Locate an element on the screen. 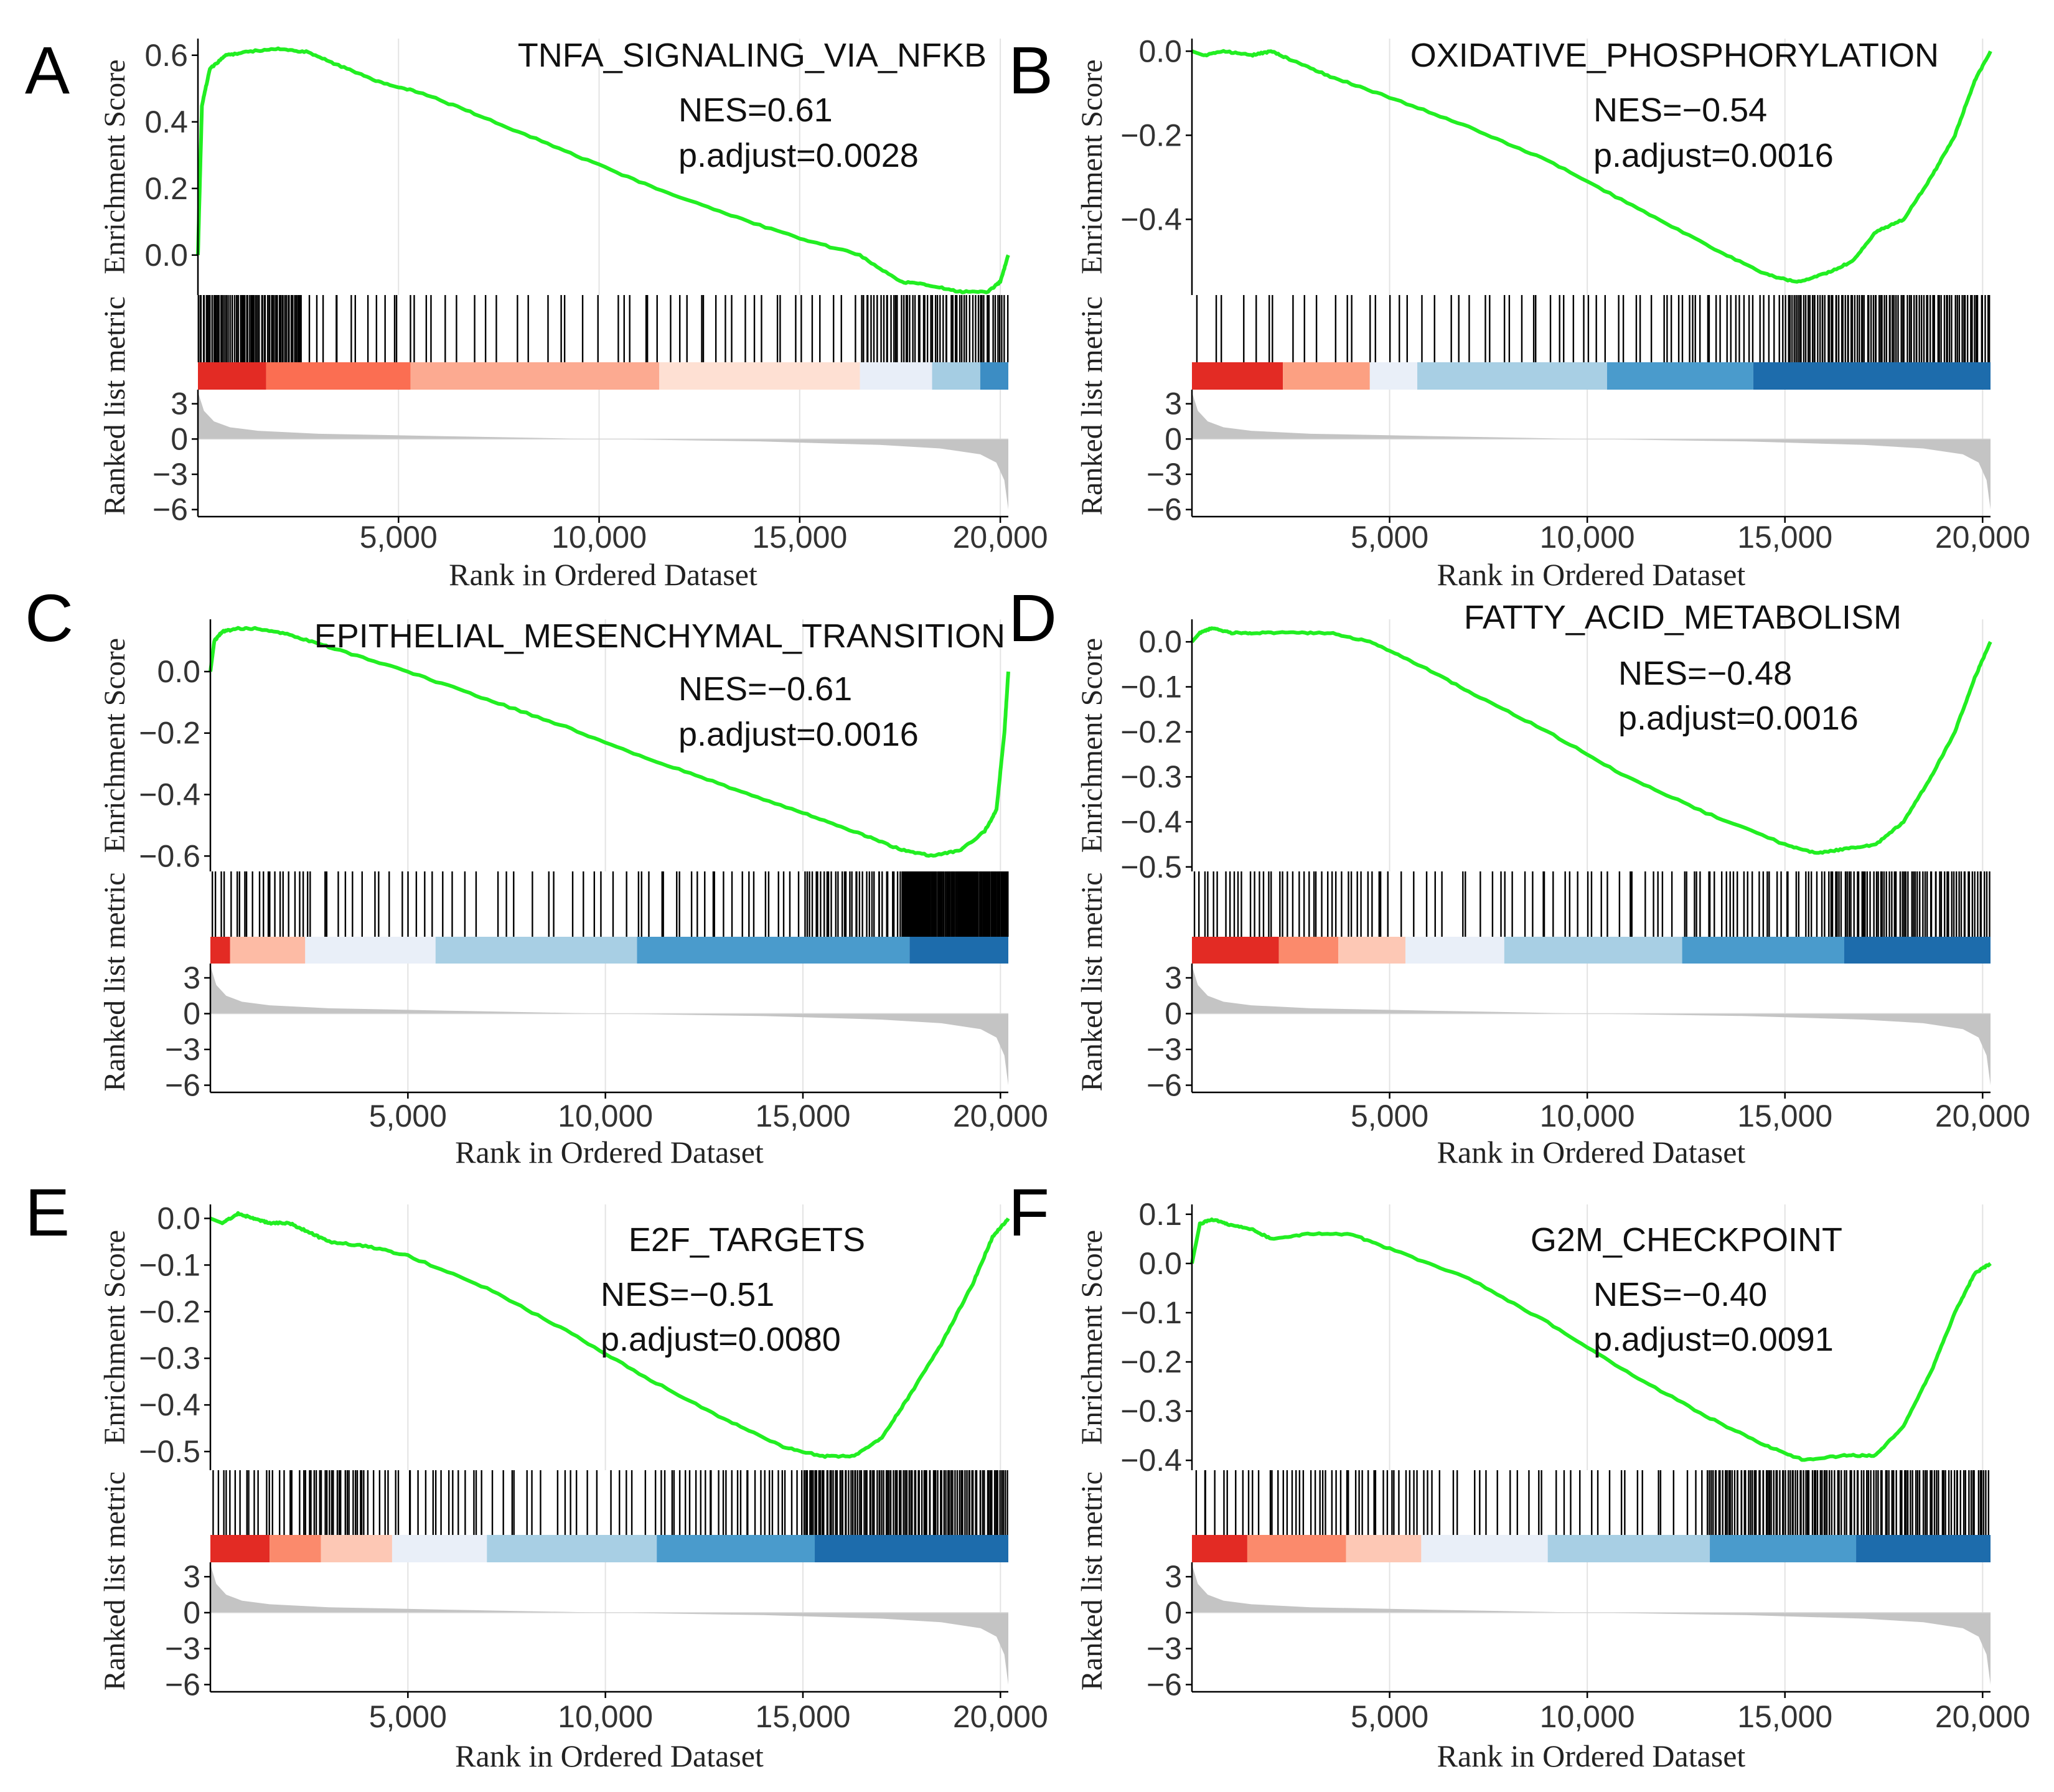 The height and width of the screenshot is (1792, 2054). es-y-tick-label: −0.5 is located at coordinates (169, 1451).